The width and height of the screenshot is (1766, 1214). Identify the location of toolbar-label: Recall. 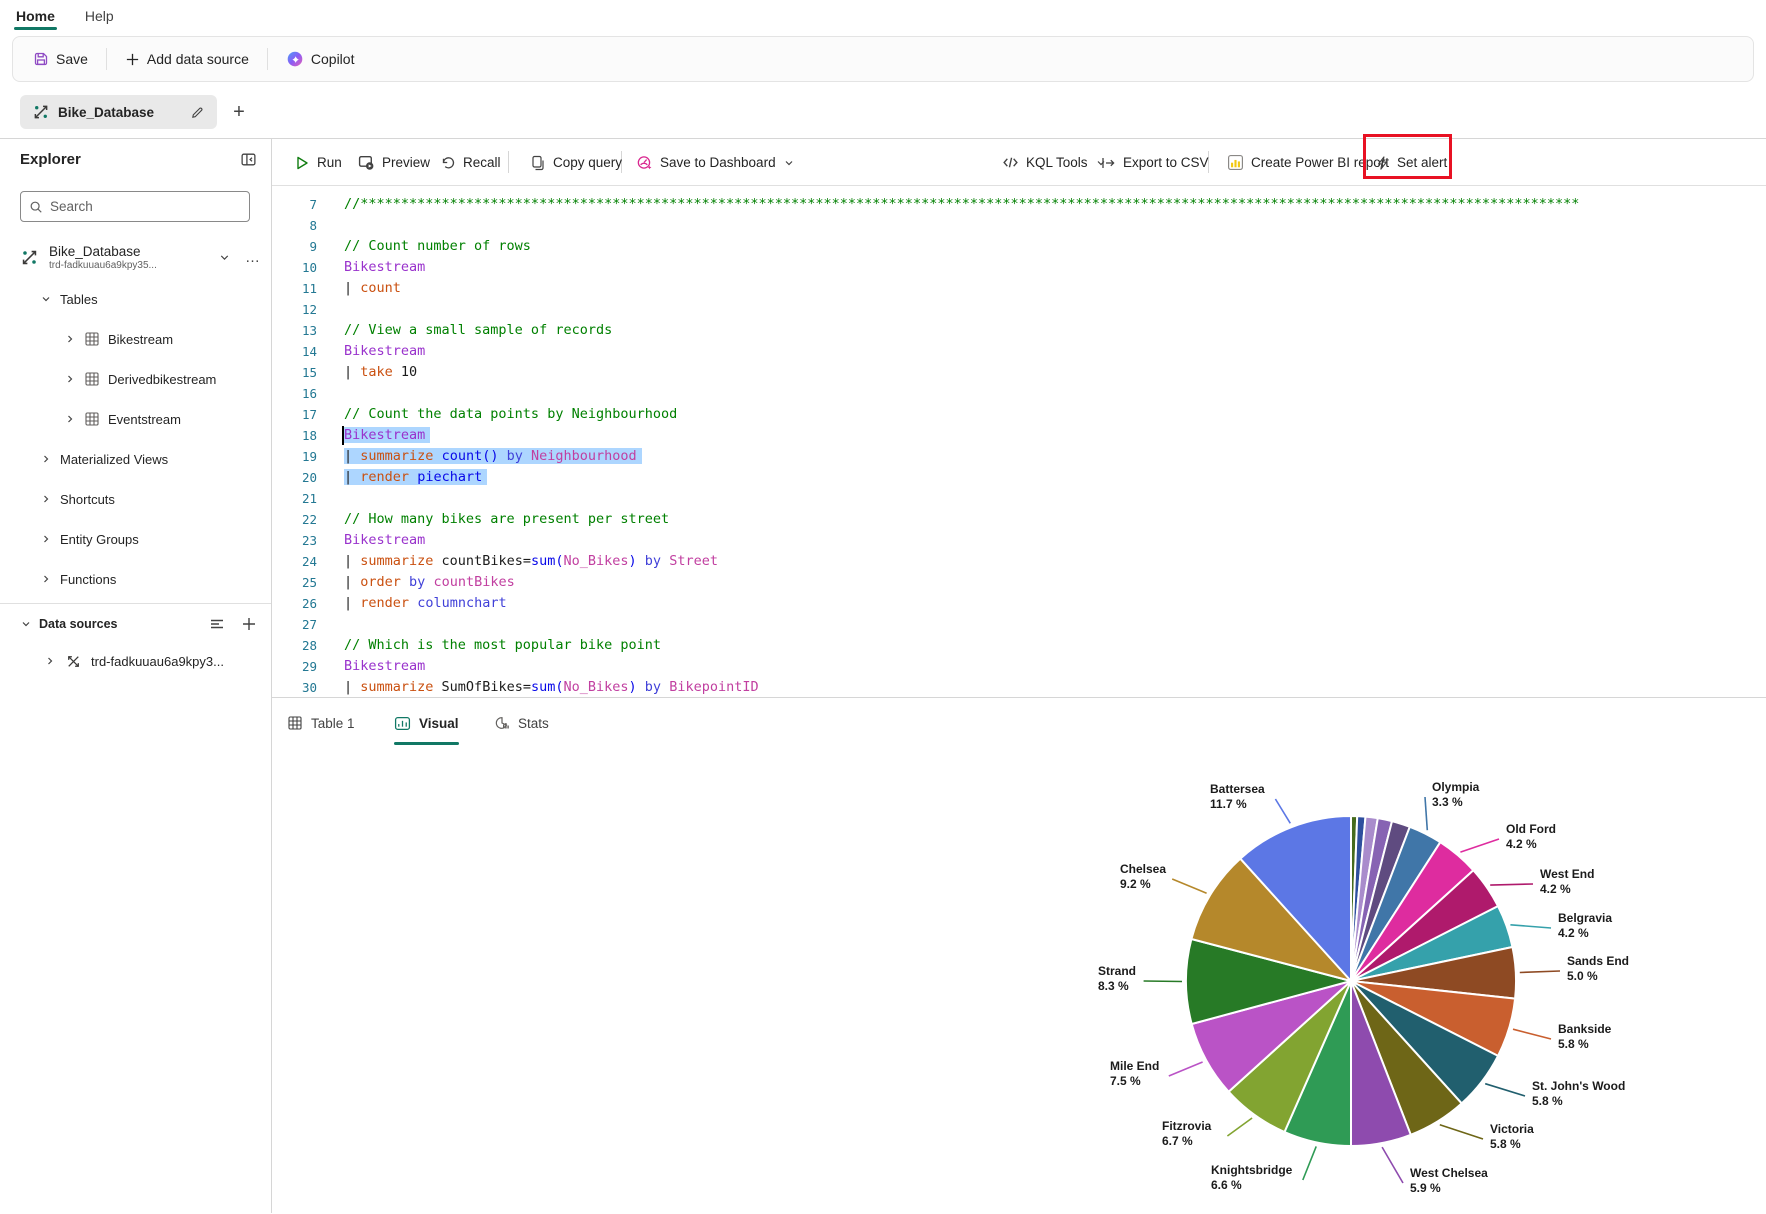
(482, 162).